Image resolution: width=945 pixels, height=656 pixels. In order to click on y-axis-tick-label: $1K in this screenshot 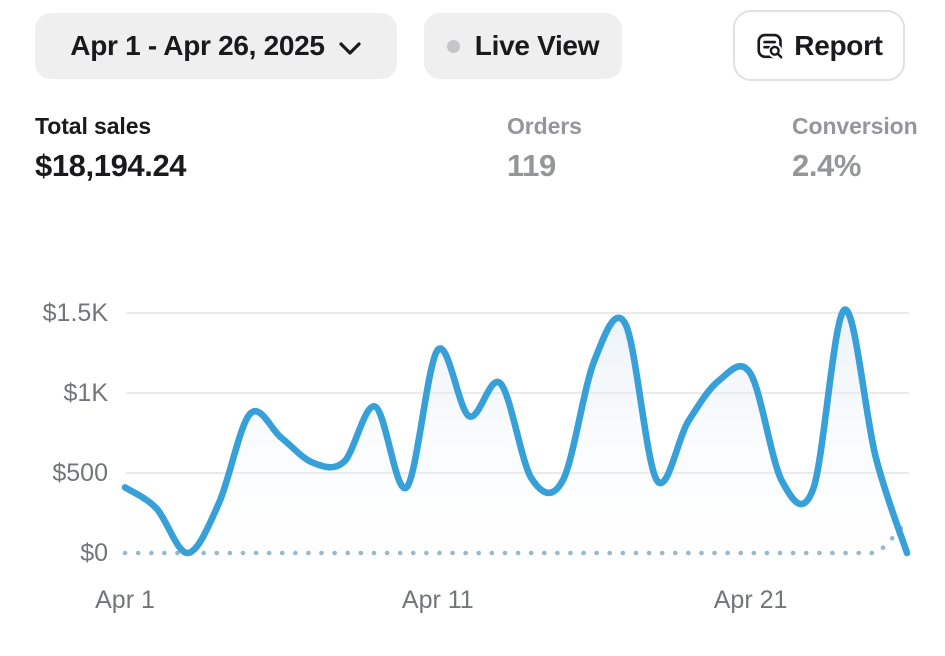, I will do `click(85, 393)`.